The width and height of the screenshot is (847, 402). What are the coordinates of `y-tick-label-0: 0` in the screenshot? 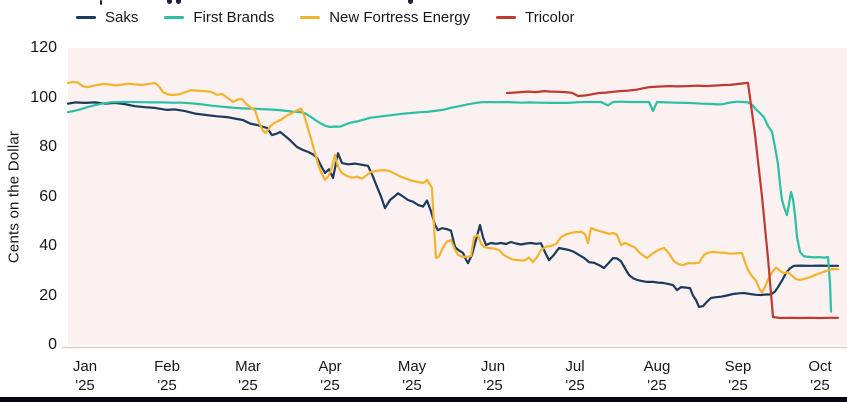 It's located at (52, 344).